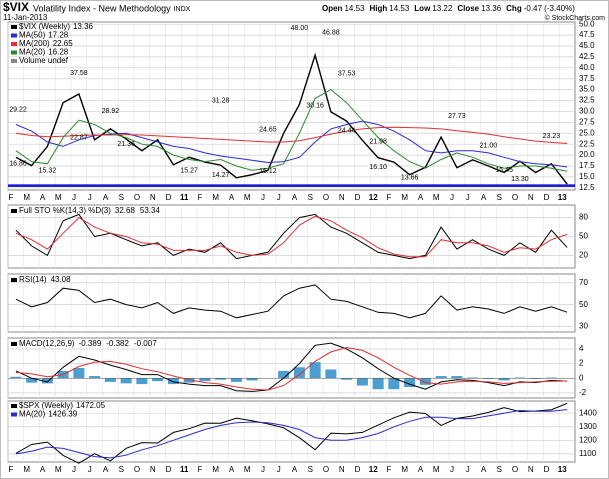  I want to click on annotation: 46.88, so click(331, 33).